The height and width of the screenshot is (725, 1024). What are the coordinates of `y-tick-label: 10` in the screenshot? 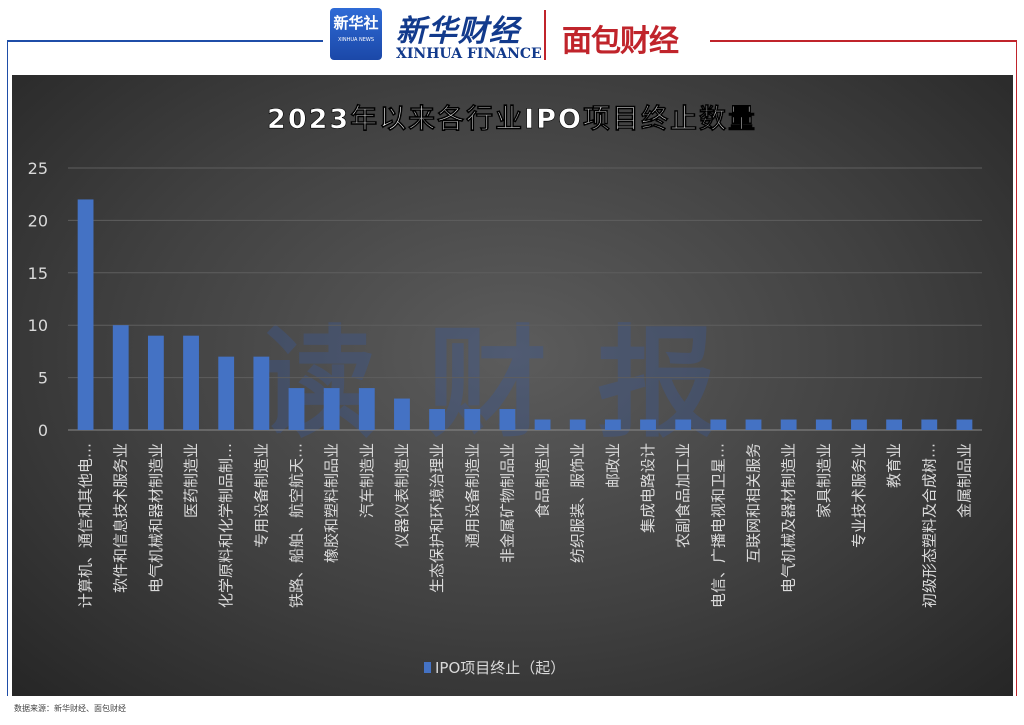 It's located at (38, 325).